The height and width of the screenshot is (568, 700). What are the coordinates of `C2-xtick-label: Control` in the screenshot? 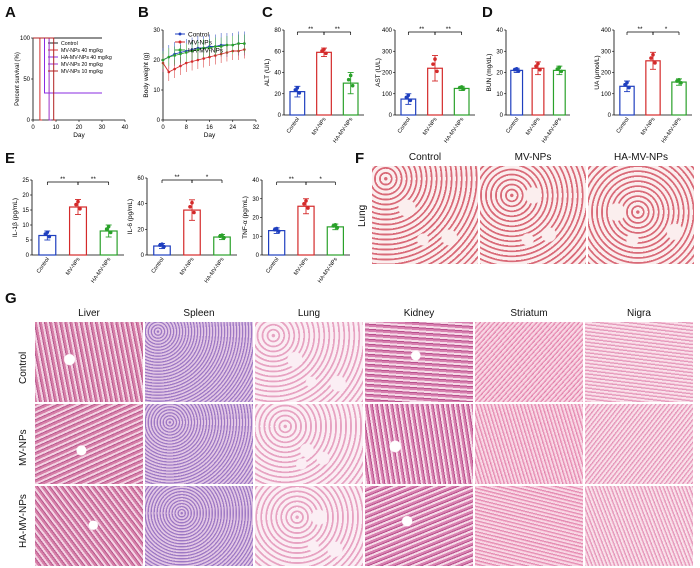 It's located at (404, 126).